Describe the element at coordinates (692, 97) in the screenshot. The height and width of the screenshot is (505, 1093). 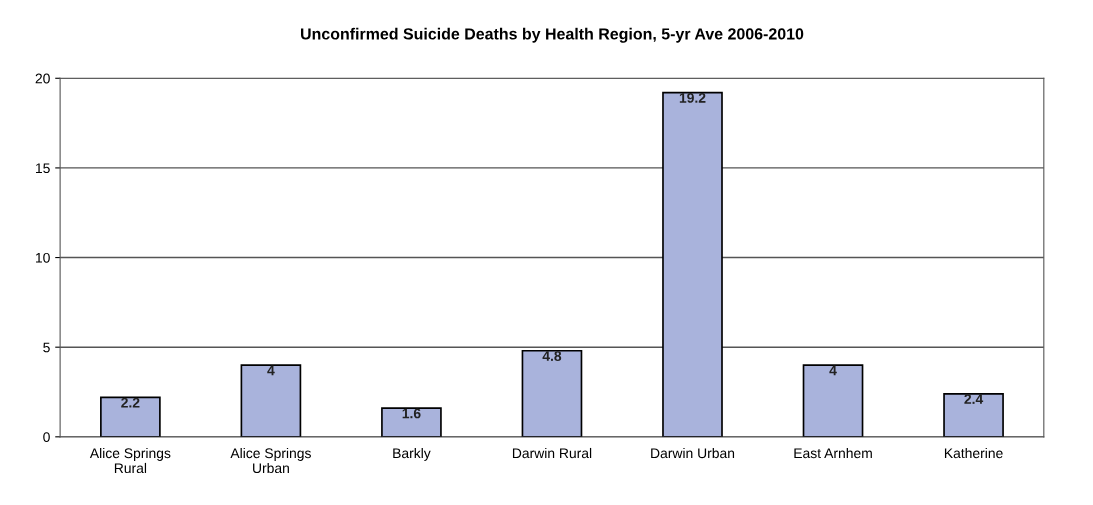
I see `data-label: 19.2` at that location.